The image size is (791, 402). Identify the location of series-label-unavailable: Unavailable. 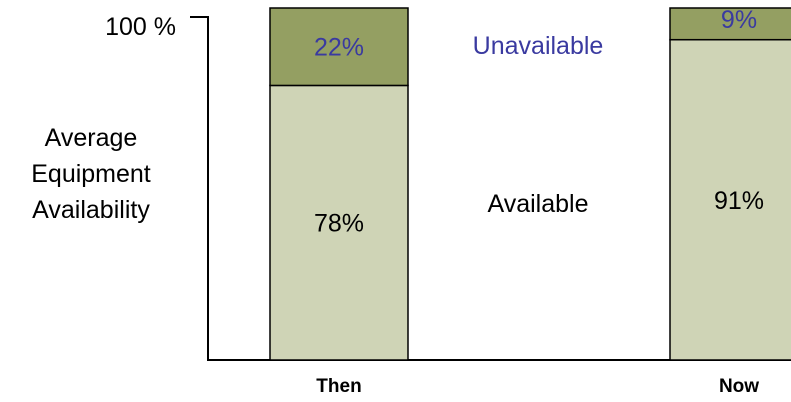
(538, 46).